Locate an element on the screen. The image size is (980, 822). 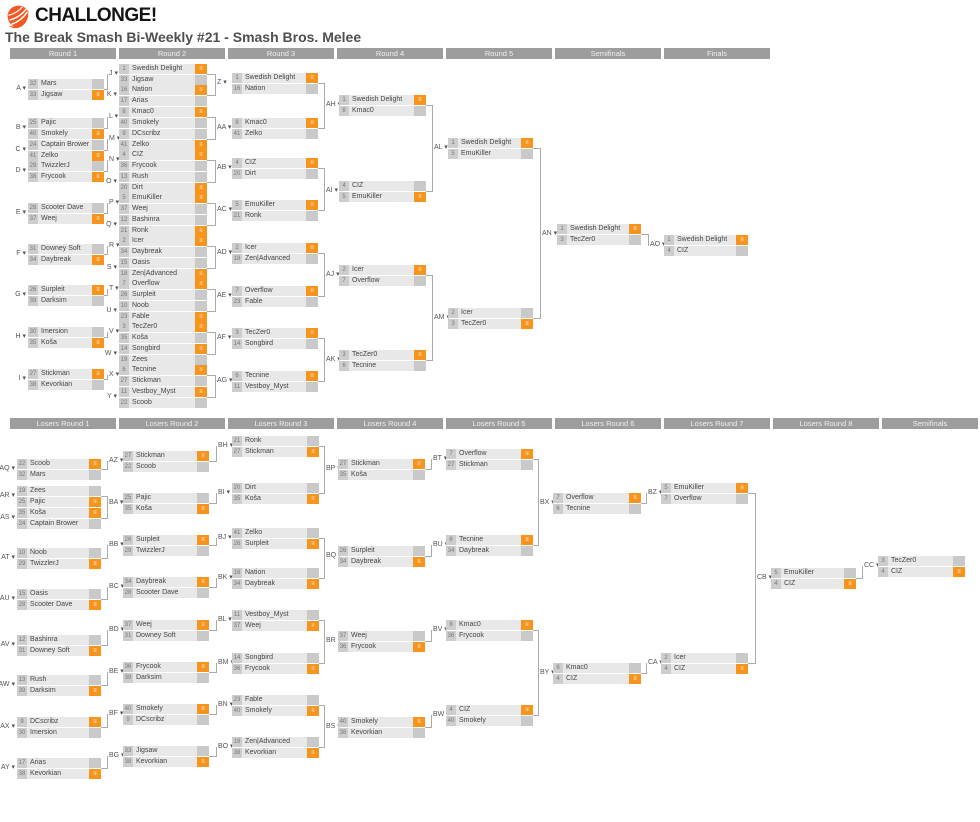
match-BF: 40 Smokely ≡ 9 DCscribz is located at coordinates (166, 715).